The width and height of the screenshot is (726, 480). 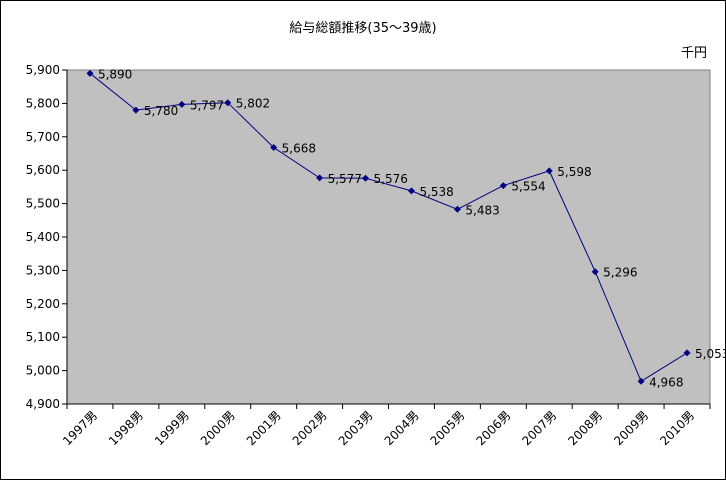 What do you see at coordinates (585, 428) in the screenshot?
I see `x-tick-label: 2008男` at bounding box center [585, 428].